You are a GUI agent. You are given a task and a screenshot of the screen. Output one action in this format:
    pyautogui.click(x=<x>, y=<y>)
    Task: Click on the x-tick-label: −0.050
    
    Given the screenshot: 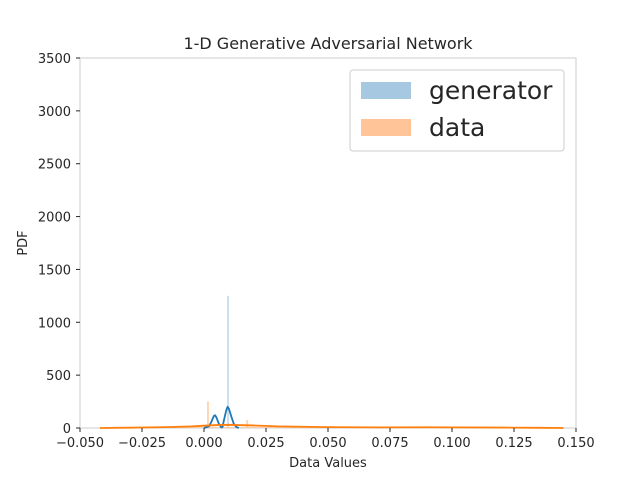 What is the action you would take?
    pyautogui.click(x=80, y=443)
    